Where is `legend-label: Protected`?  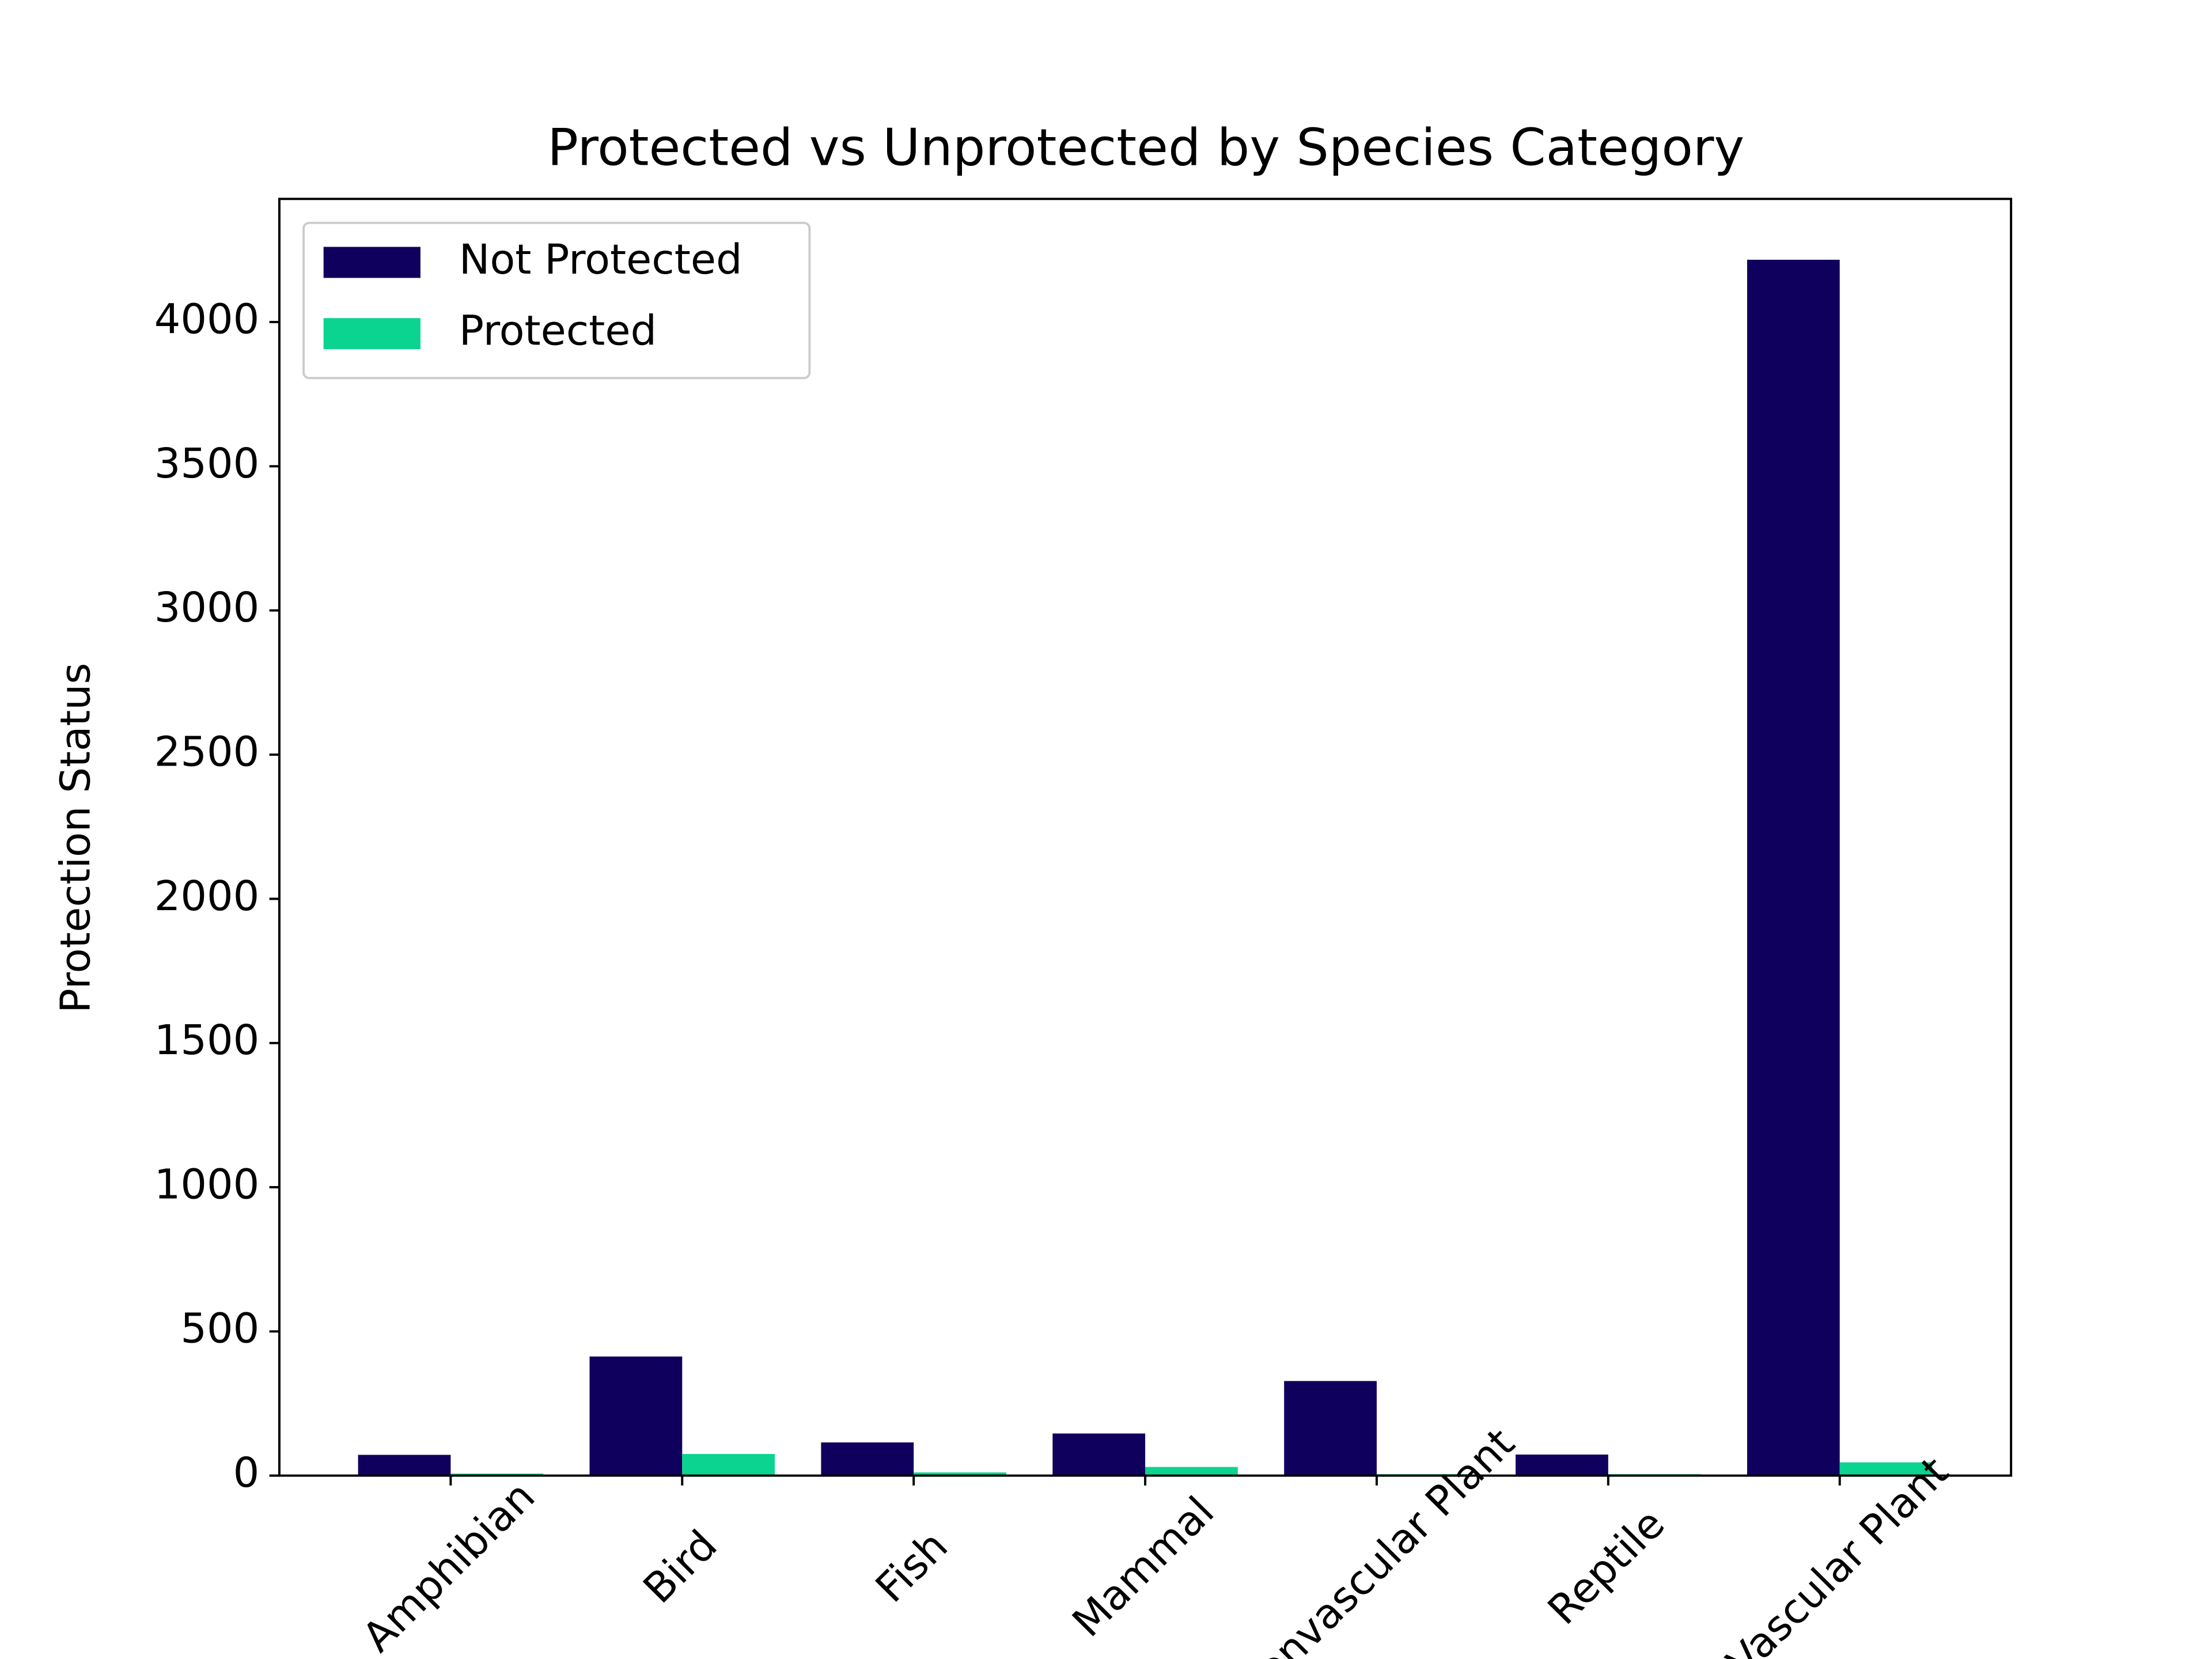 legend-label: Protected is located at coordinates (558, 331).